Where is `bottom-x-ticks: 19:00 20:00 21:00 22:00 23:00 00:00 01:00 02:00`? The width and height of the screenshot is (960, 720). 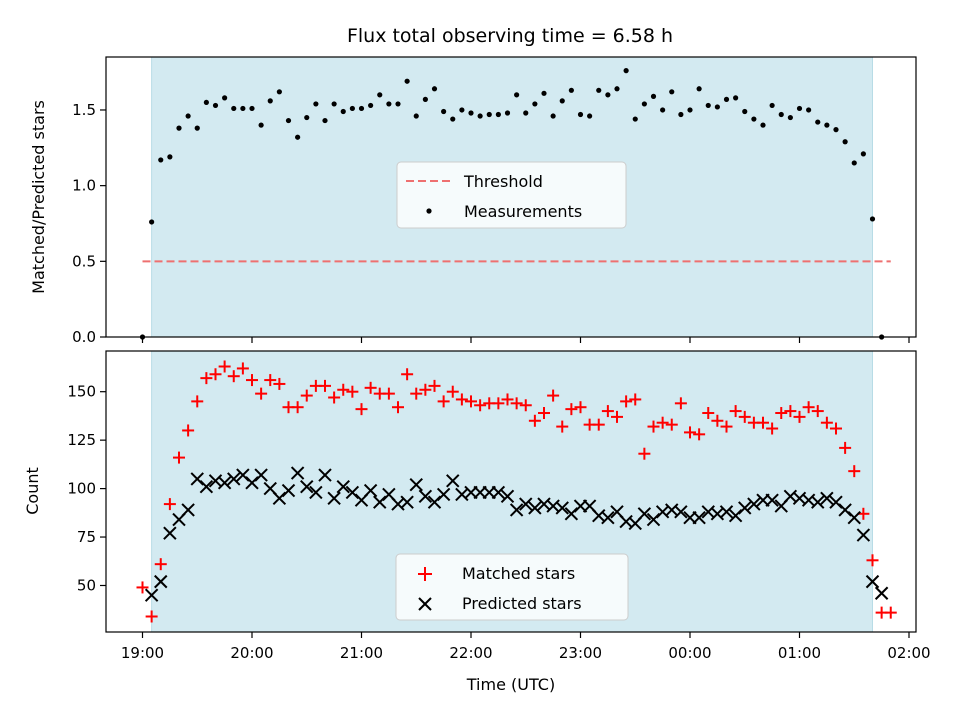
bottom-x-ticks: 19:00 20:00 21:00 22:00 23:00 00:00 01:00 02:00 is located at coordinates (526, 647).